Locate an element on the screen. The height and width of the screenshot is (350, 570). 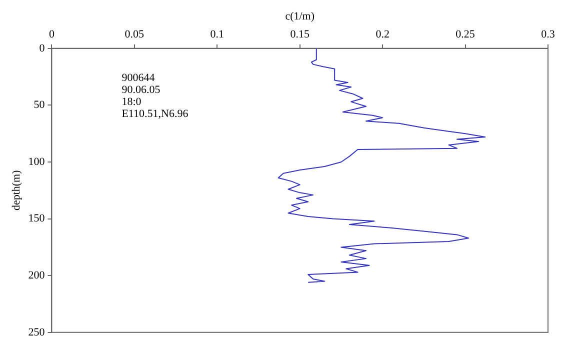
x-tick-label: 0.15 is located at coordinates (300, 34).